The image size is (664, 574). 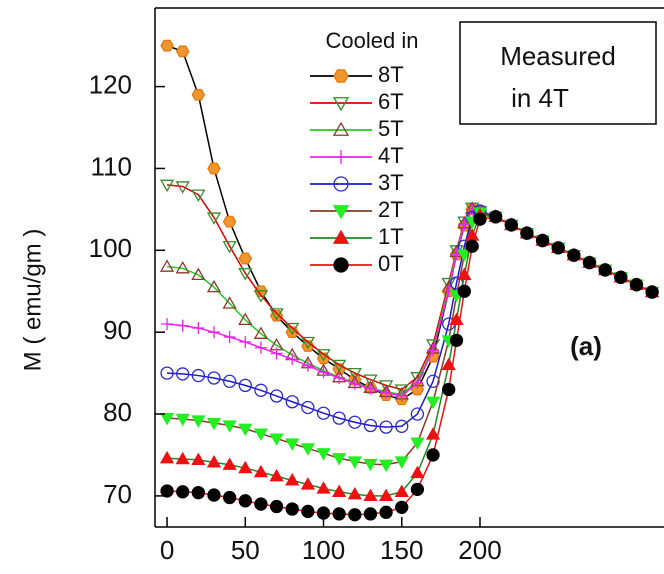 I want to click on x-tick-label: 100, so click(x=323, y=550).